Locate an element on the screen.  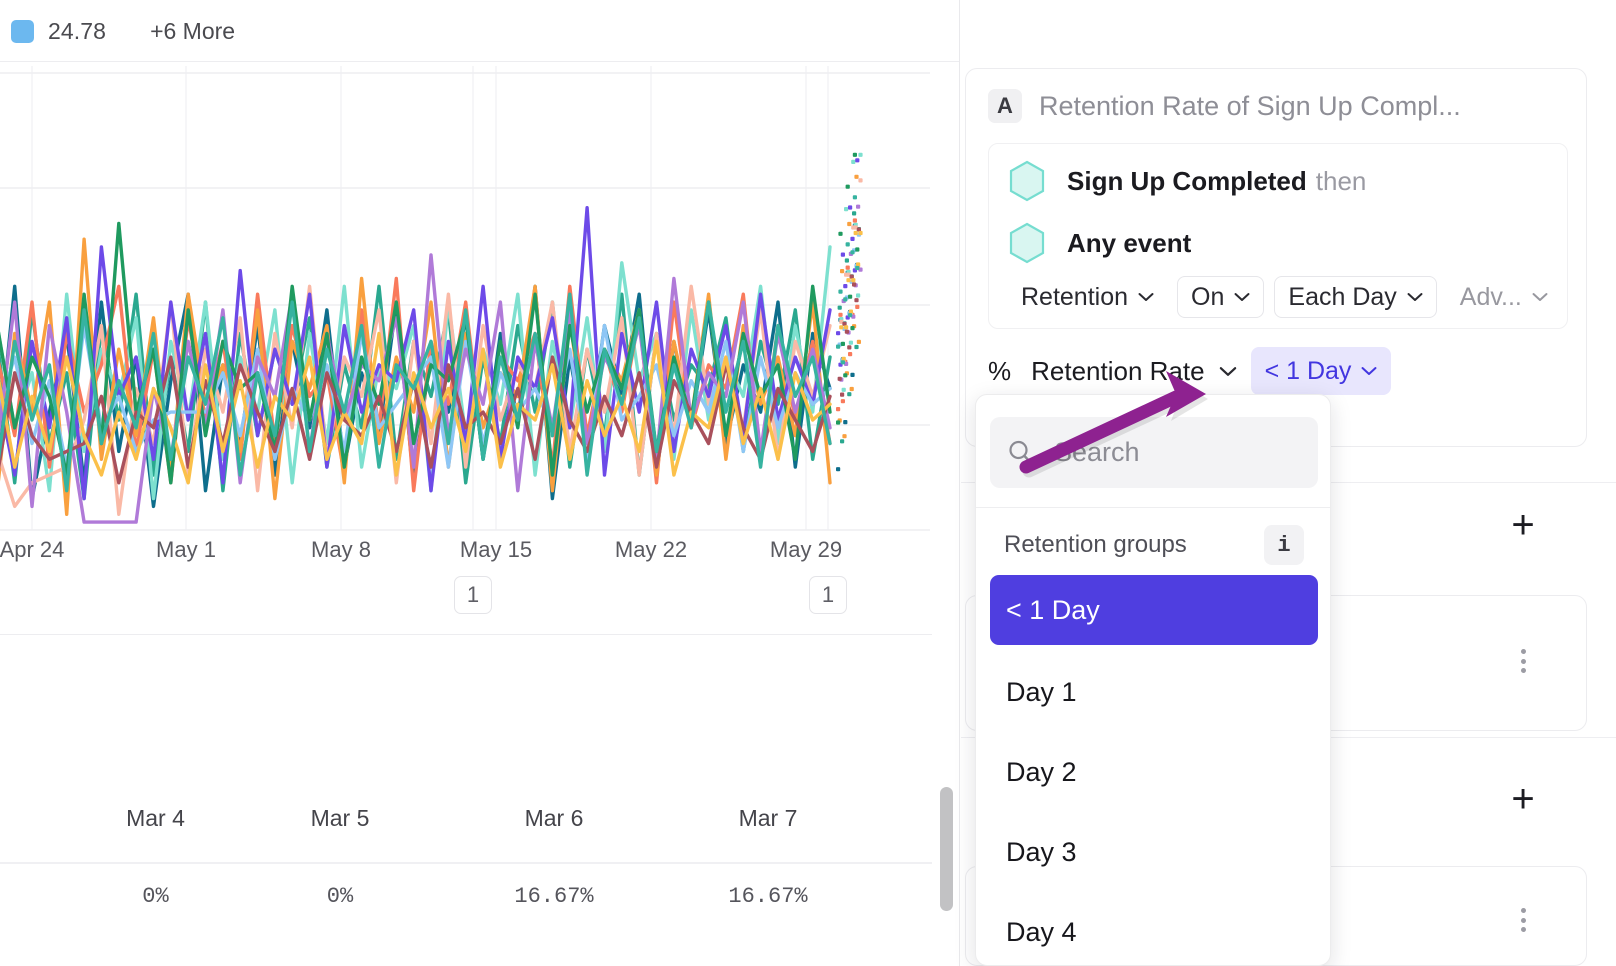
table-cell: 16.67% is located at coordinates (554, 896).